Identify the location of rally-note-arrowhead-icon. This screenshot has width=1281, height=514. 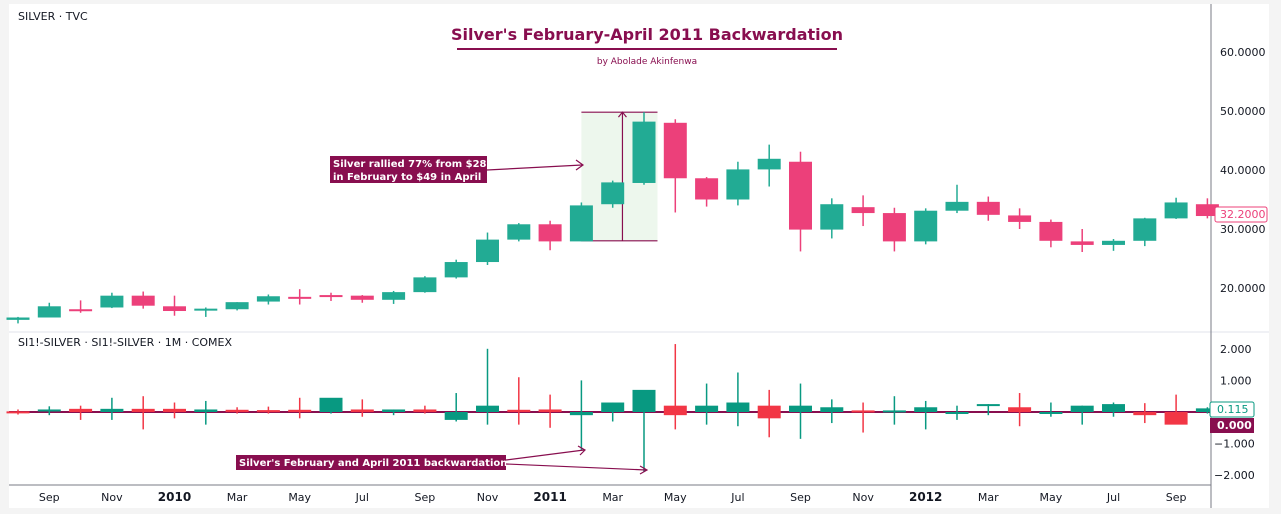
(580, 165).